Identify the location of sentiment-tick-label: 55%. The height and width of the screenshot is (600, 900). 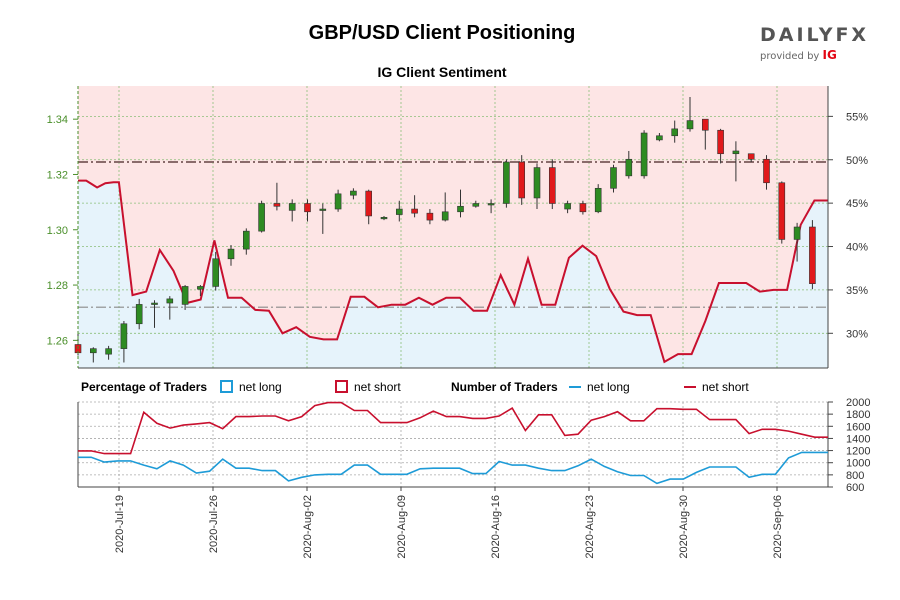
(857, 117).